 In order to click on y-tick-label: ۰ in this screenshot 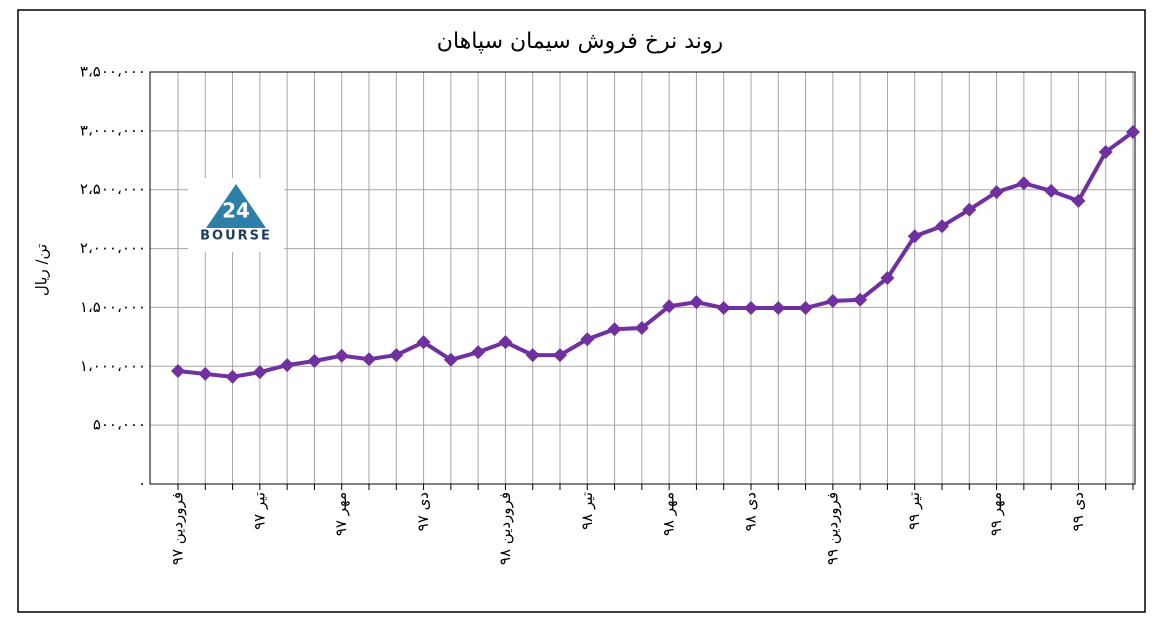, I will do `click(142, 484)`.